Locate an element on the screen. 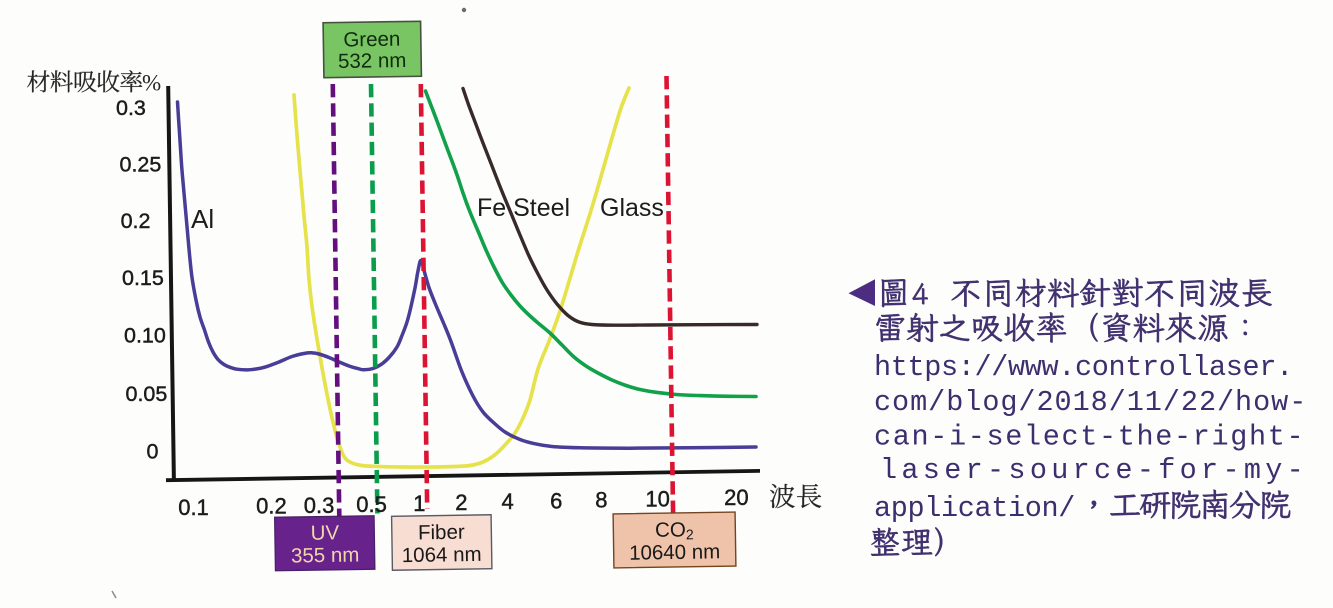 The width and height of the screenshot is (1333, 608). svg-text: 0.25 is located at coordinates (141, 164).